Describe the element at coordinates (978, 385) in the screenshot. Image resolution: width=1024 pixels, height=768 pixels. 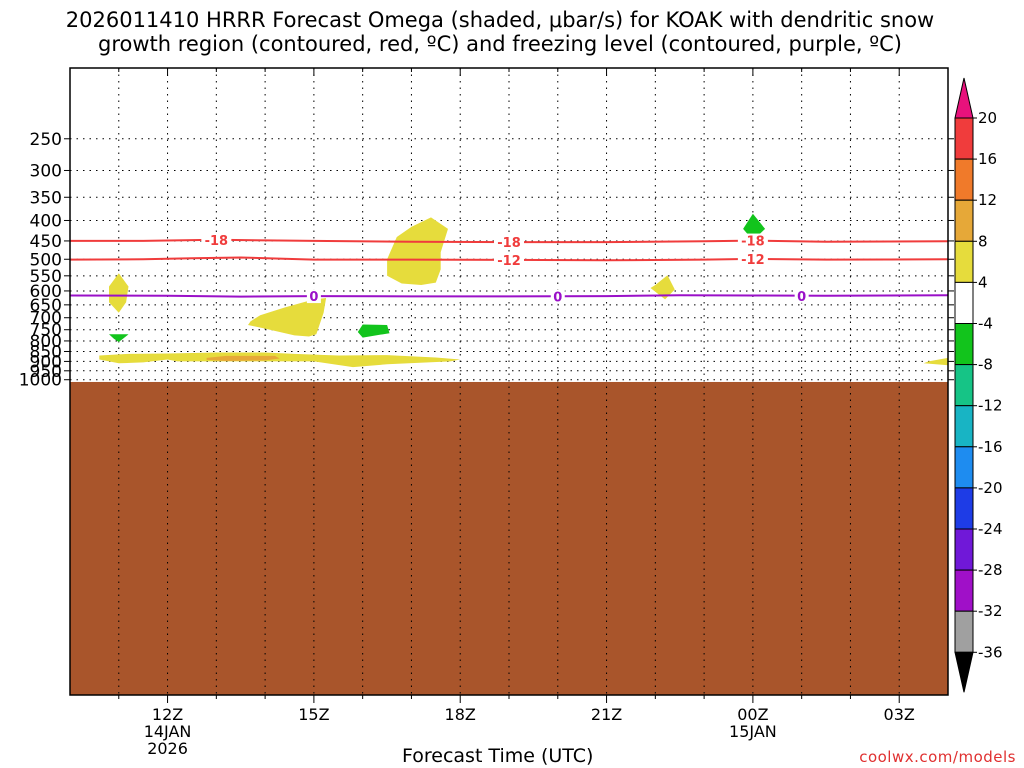
I see `colorbar: 20 16 12 8 4 -4 -8 -12 -16 -20 -24 -28 -32 -36` at that location.